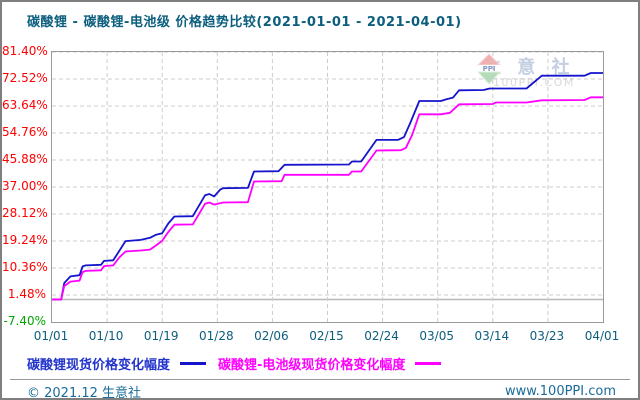 This screenshot has width=640, height=400. What do you see at coordinates (271, 336) in the screenshot?
I see `x-tick-label: 02/06` at bounding box center [271, 336].